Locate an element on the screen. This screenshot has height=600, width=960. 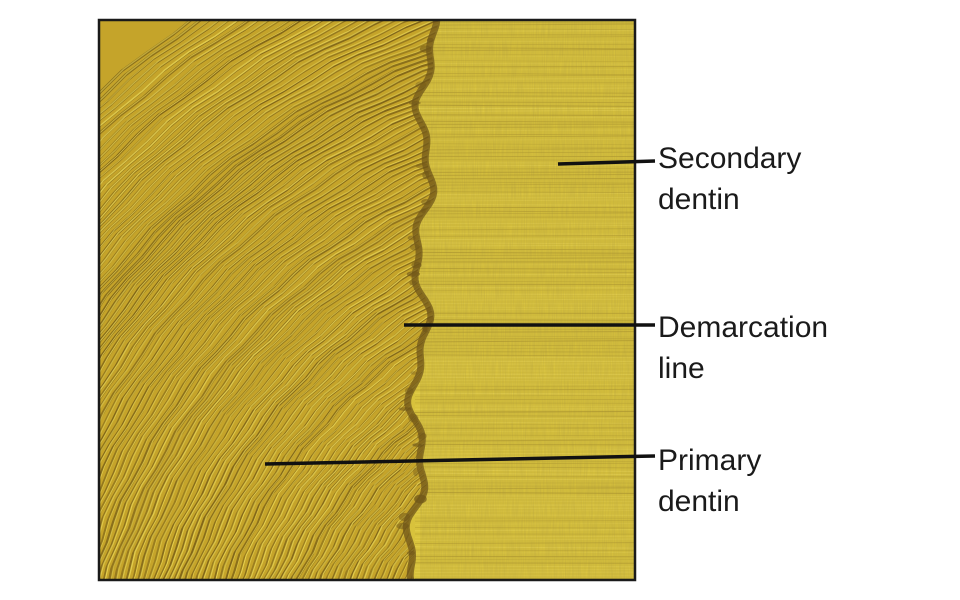
label-demarcation-line1: Demarcation is located at coordinates (743, 327).